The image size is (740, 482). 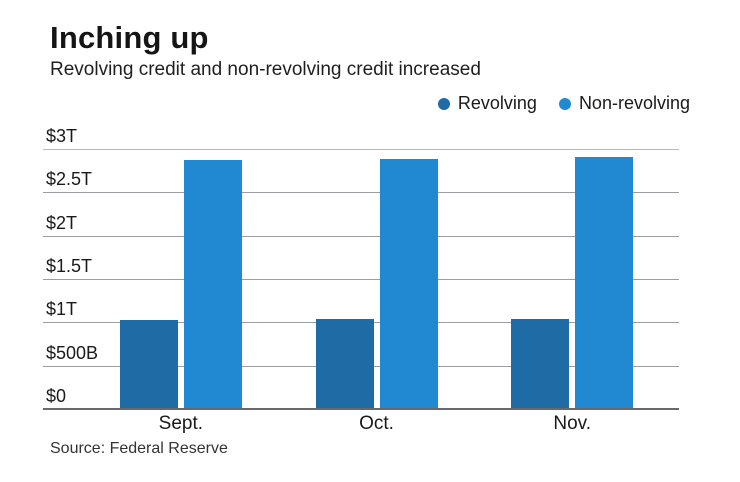 What do you see at coordinates (69, 266) in the screenshot?
I see `y-tick-label: $1.5T` at bounding box center [69, 266].